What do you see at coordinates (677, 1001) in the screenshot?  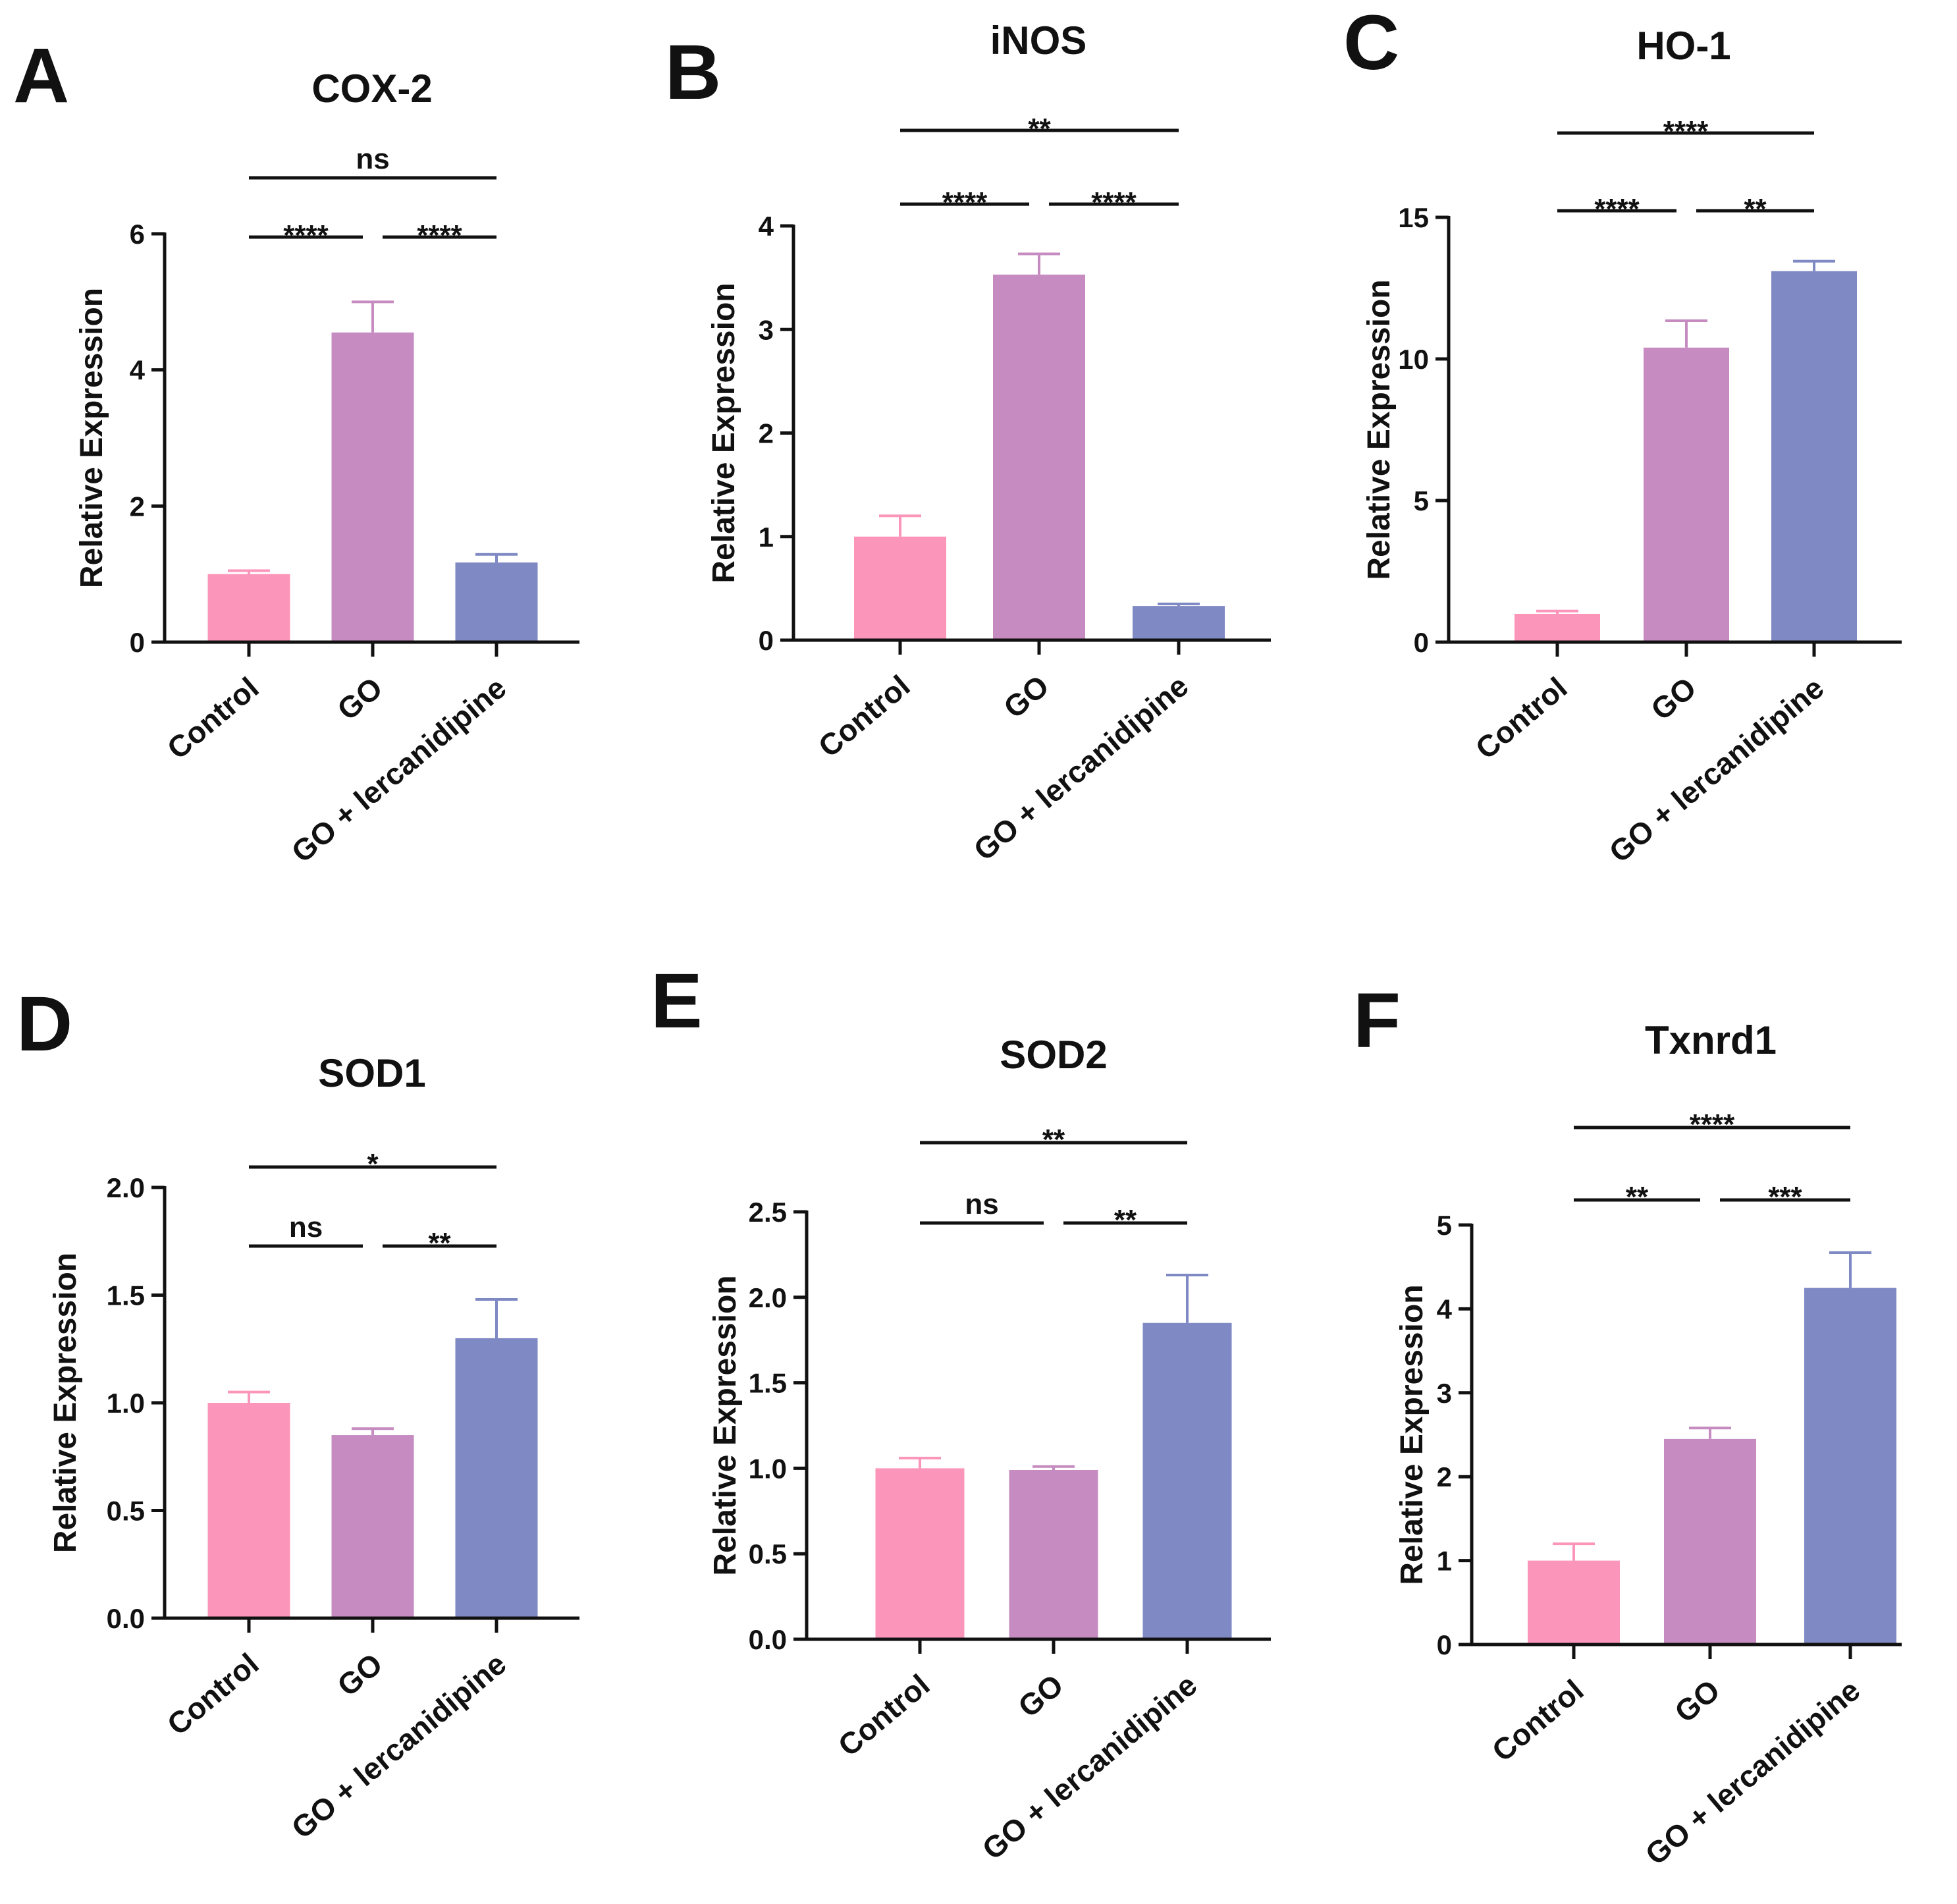 I see `panel-letter: E` at bounding box center [677, 1001].